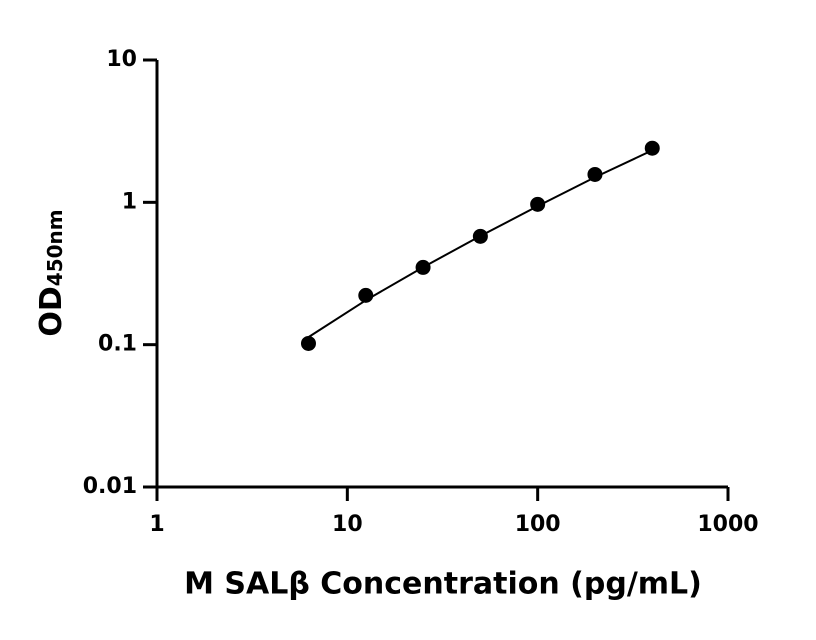 Image resolution: width=816 pixels, height=640 pixels. What do you see at coordinates (121, 59) in the screenshot?
I see `y-tick-label: 10` at bounding box center [121, 59].